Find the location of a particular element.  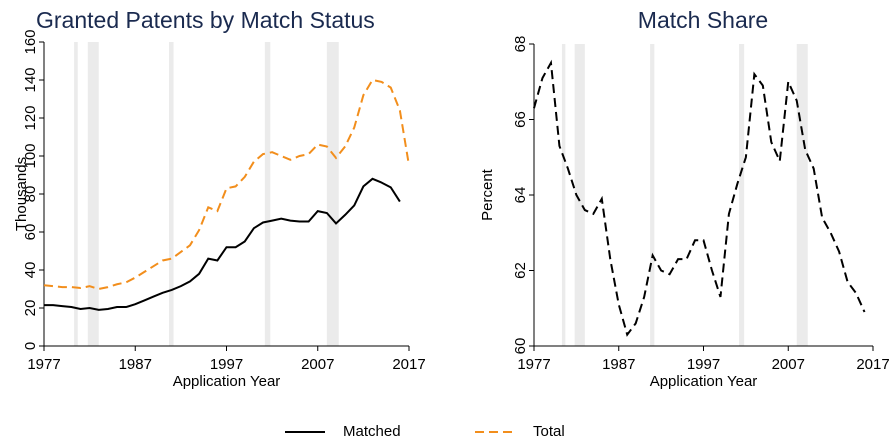

y-tick-label: 68 is located at coordinates (520, 44).